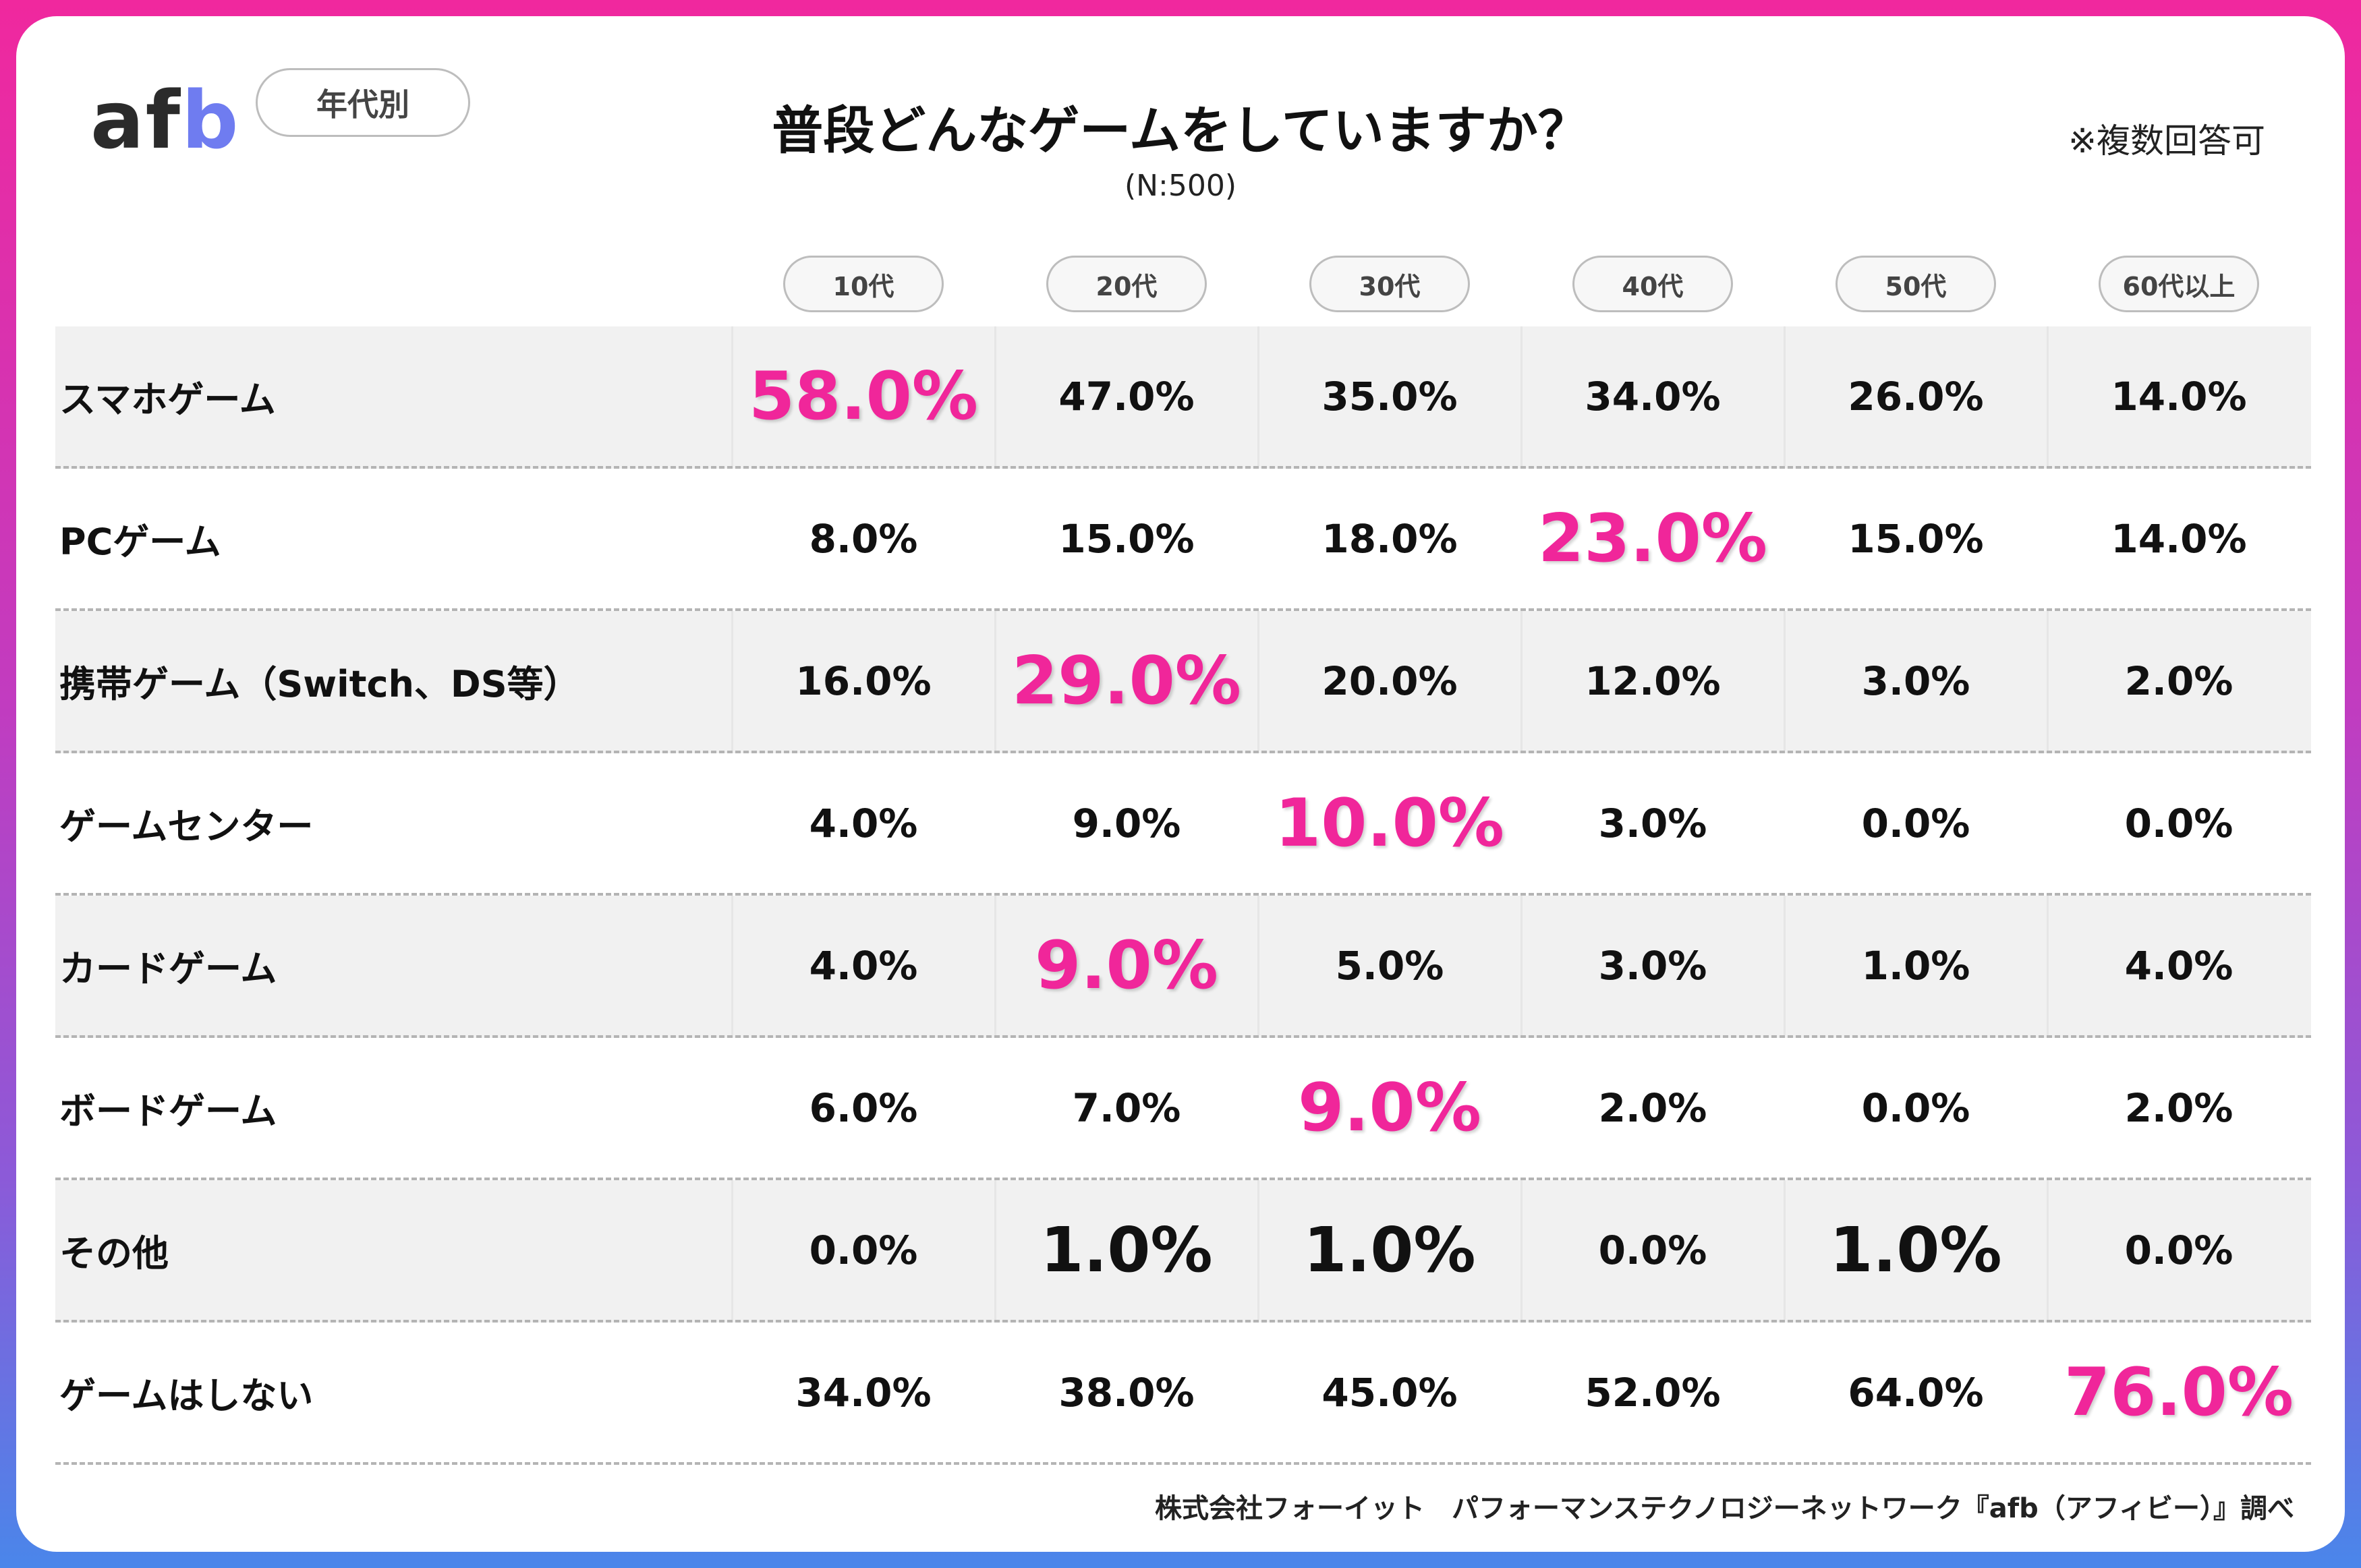 The image size is (2361, 1568). Describe the element at coordinates (168, 969) in the screenshot. I see `row-label: カードゲーム` at that location.